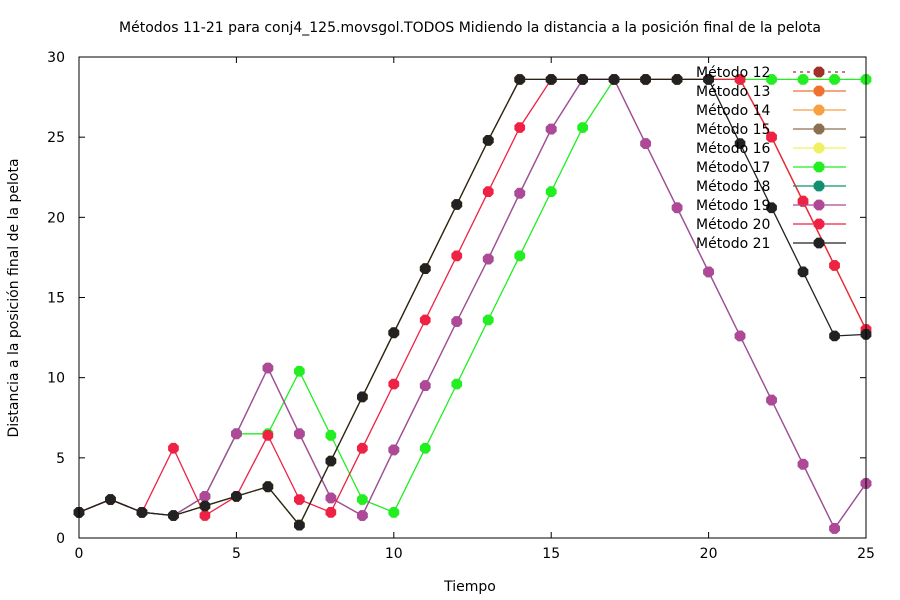 This screenshot has width=900, height=600. I want to click on x-tick-label: 10, so click(394, 554).